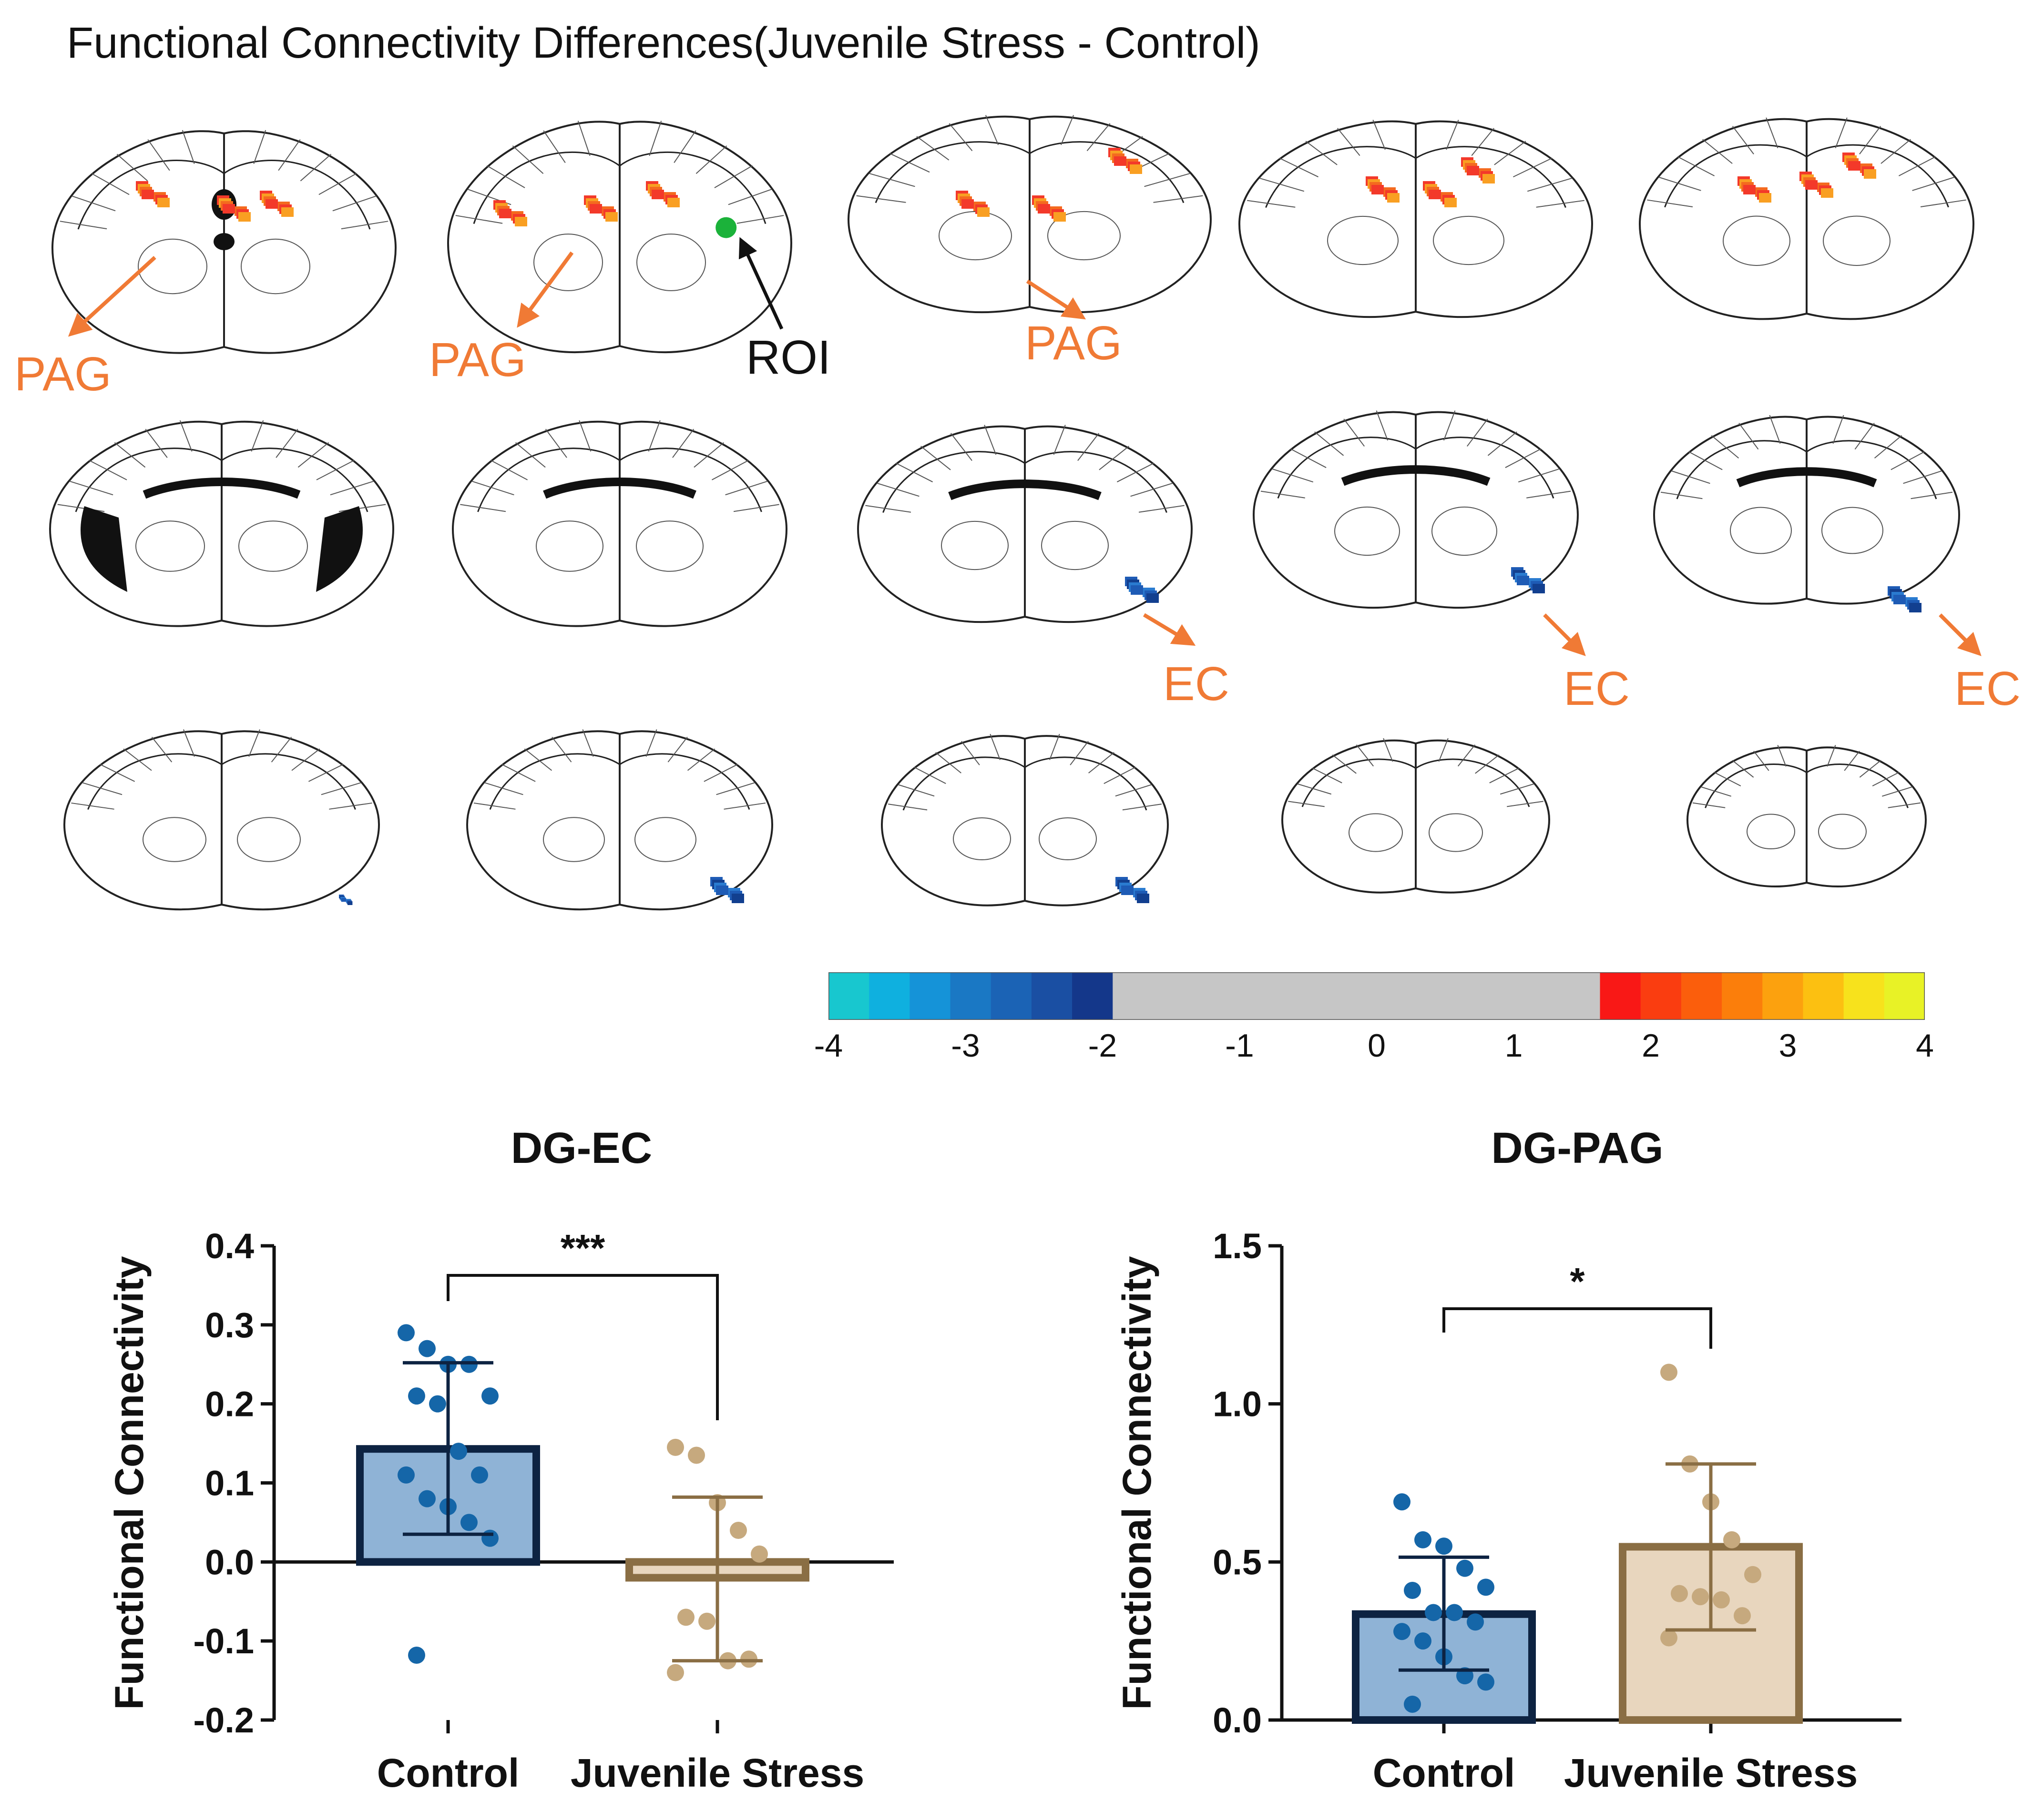 This screenshot has height=1812, width=2044. Describe the element at coordinates (229, 1484) in the screenshot. I see `y-tick-label: 0.1` at that location.